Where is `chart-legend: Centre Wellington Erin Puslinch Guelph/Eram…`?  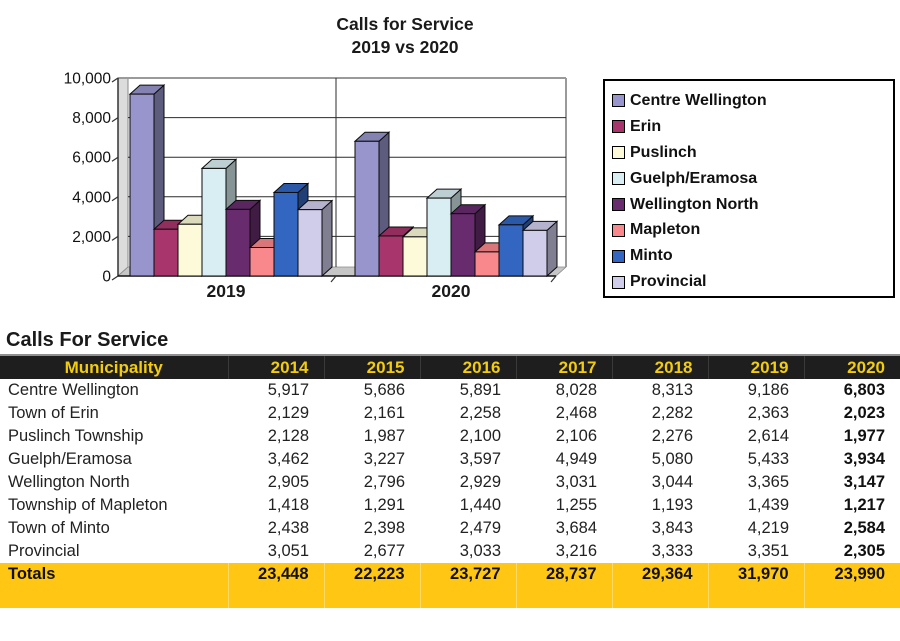
chart-legend: Centre Wellington Erin Puslinch Guelph/Eram… is located at coordinates (749, 188).